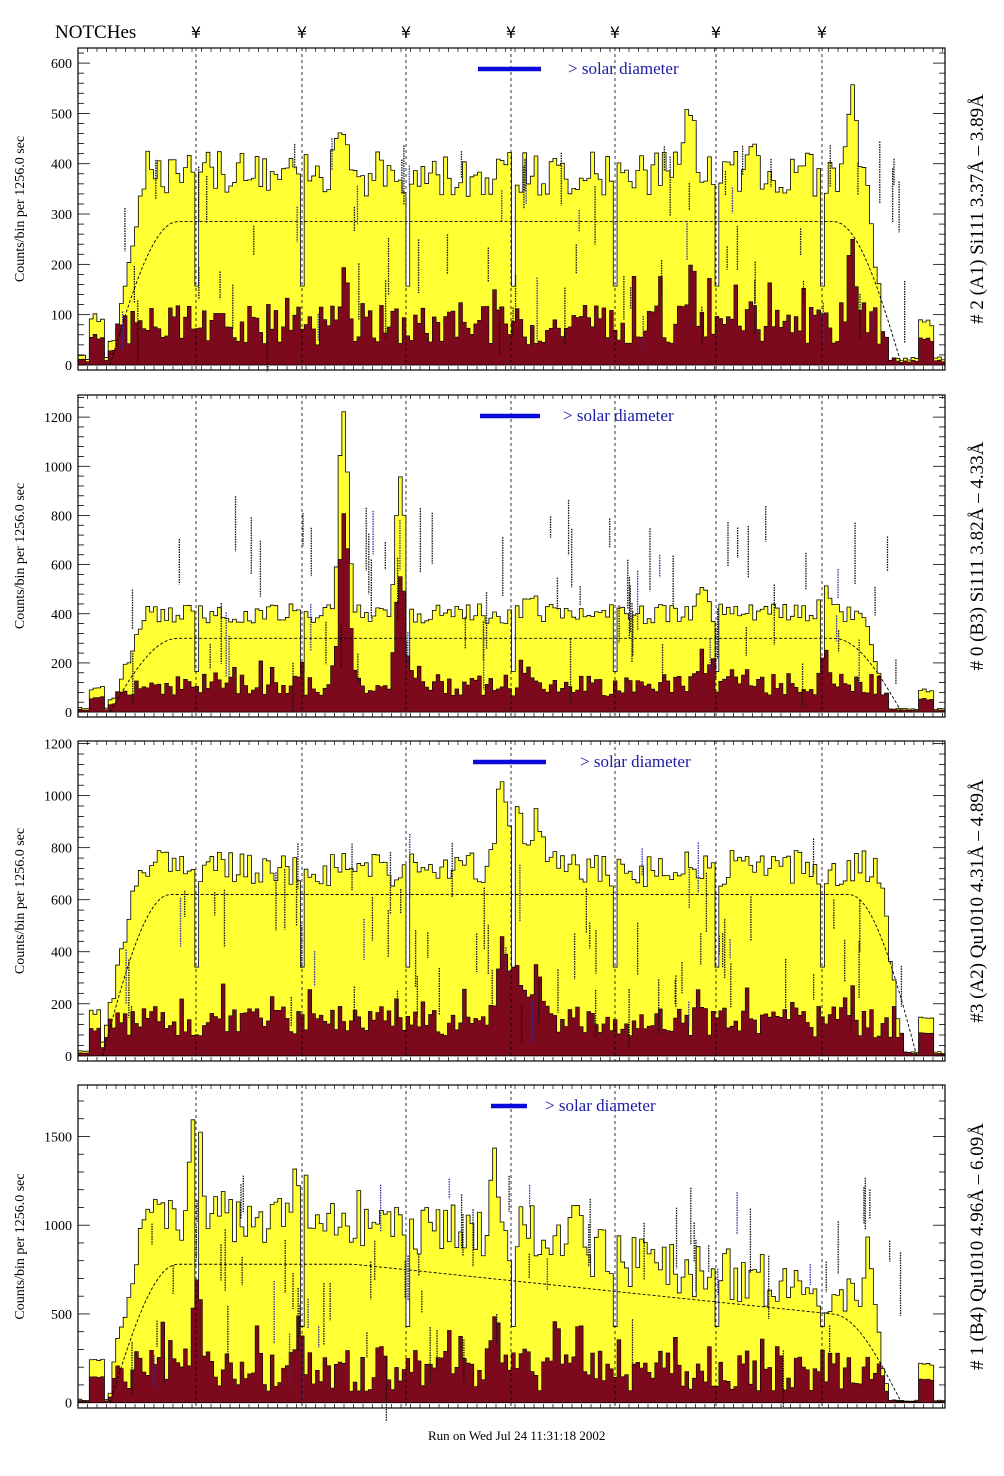 The image size is (1004, 1476). What do you see at coordinates (61, 316) in the screenshot?
I see `y-tick-label: 100` at bounding box center [61, 316].